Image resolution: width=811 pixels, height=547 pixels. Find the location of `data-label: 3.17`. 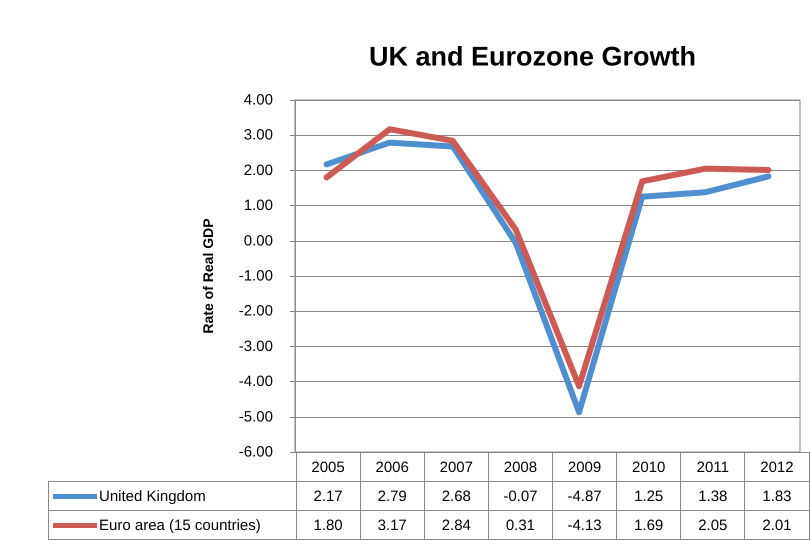

data-label: 3.17 is located at coordinates (392, 525).